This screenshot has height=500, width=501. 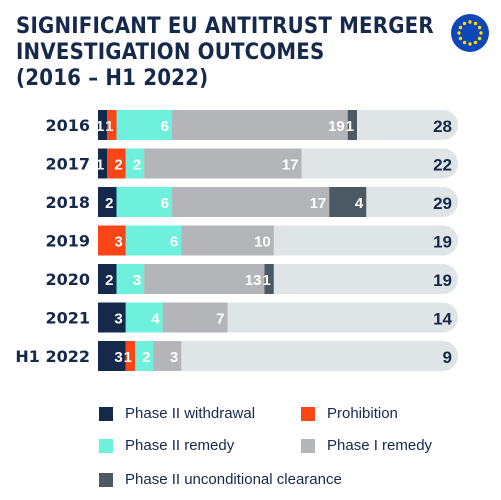 I want to click on category-label: 2019, so click(x=67, y=241).